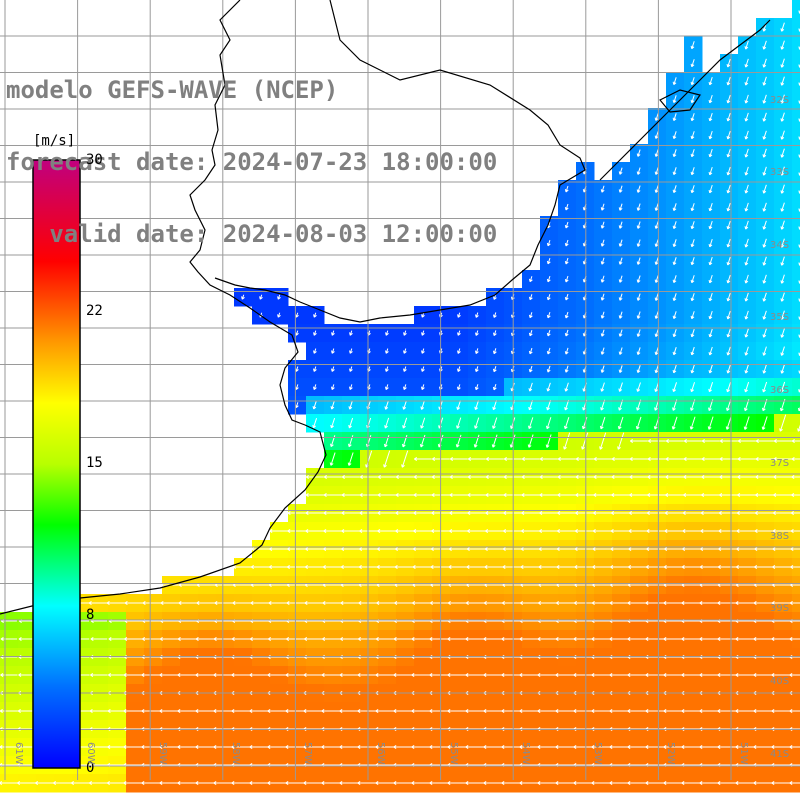  I want to click on lon-label: 56W, so click(380, 753).